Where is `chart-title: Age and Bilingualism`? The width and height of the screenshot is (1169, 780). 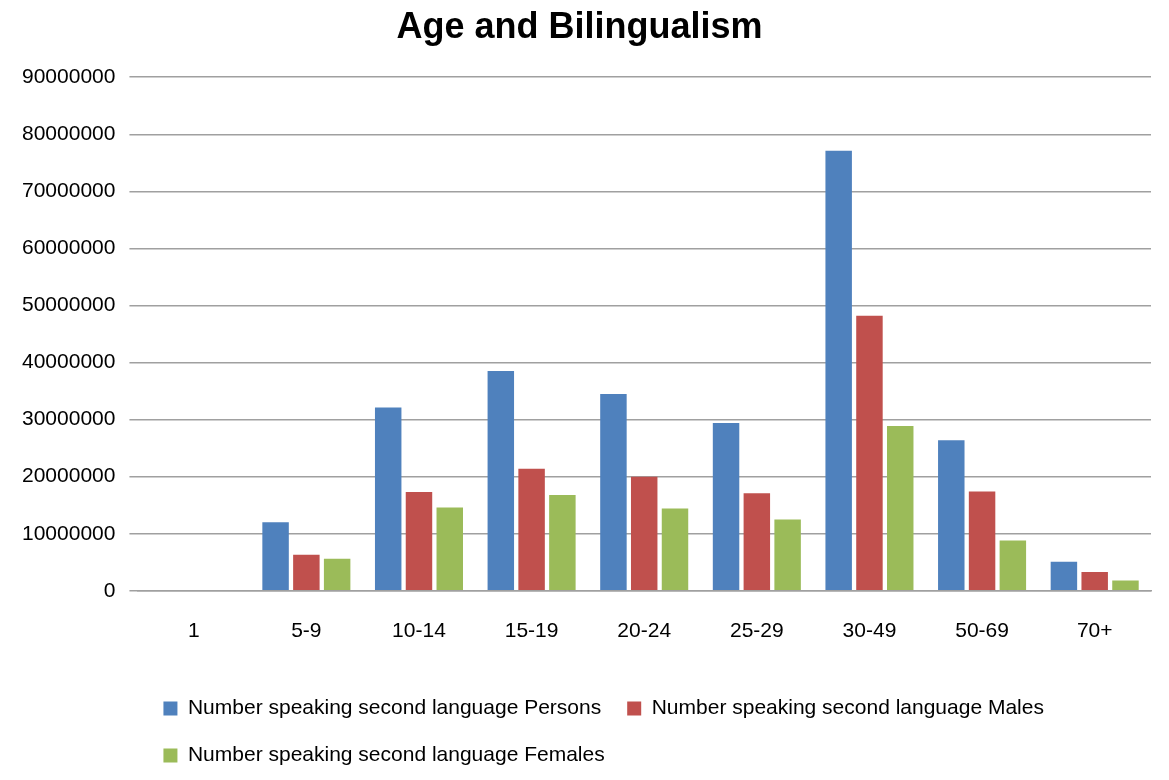 chart-title: Age and Bilingualism is located at coordinates (579, 25).